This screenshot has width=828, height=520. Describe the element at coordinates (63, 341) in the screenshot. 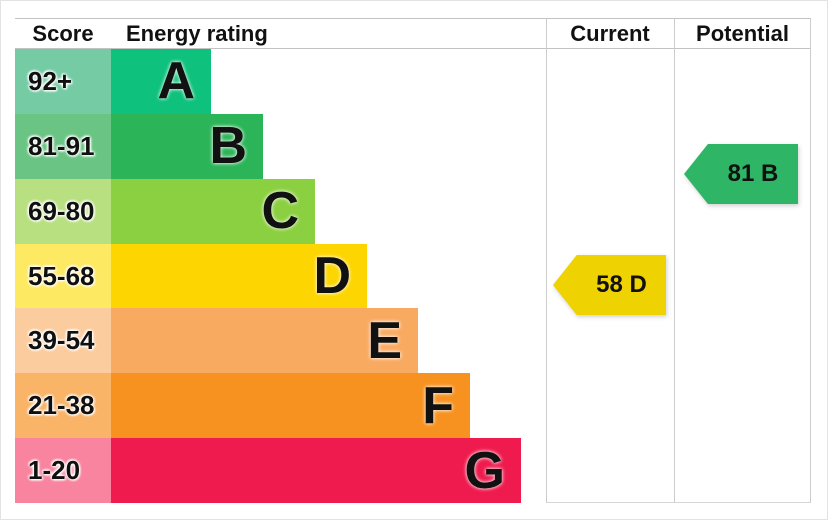

I see `score-range-e: 39-54` at that location.